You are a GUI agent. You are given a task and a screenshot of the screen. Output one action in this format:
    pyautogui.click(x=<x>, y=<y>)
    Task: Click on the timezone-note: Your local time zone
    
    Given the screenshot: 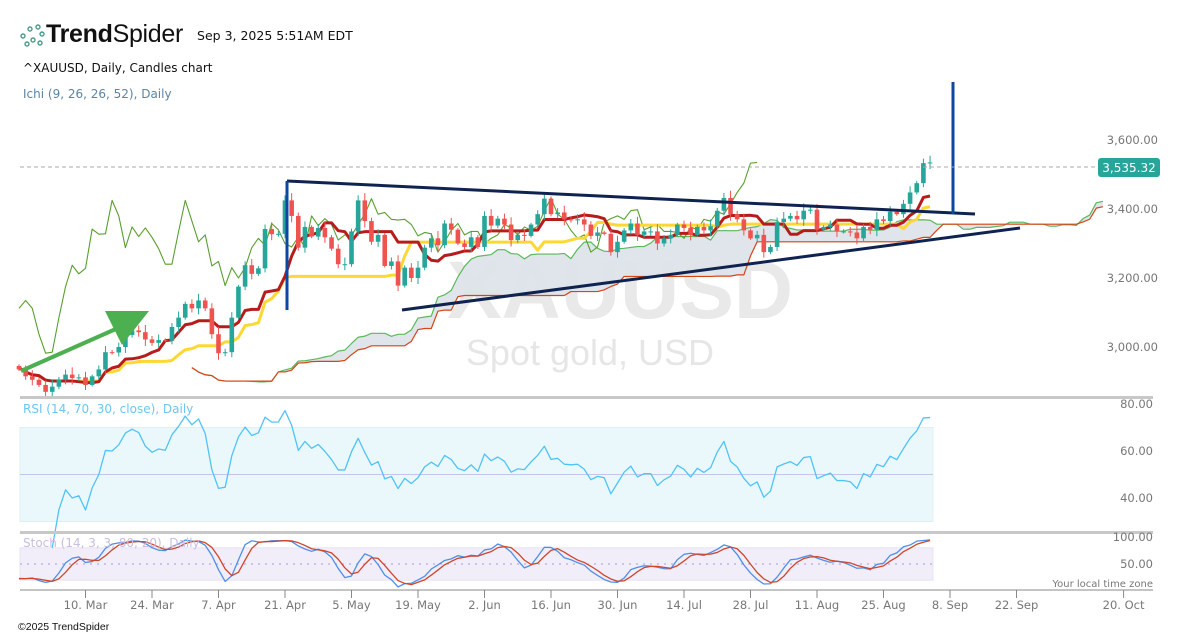 What is the action you would take?
    pyautogui.click(x=1102, y=584)
    